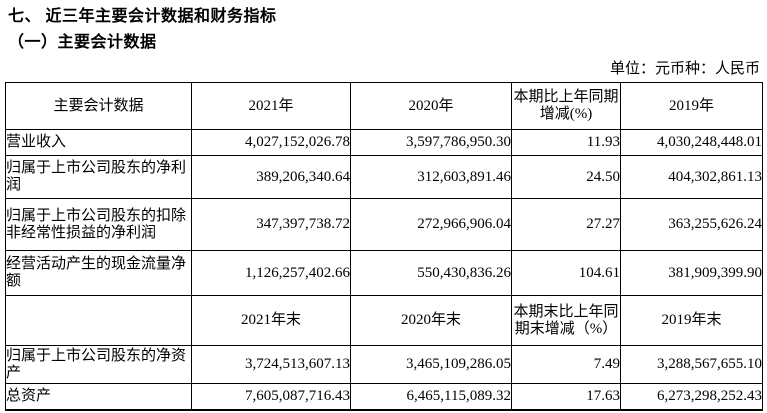  Describe the element at coordinates (566, 224) in the screenshot. I see `value-change: 27.27` at that location.